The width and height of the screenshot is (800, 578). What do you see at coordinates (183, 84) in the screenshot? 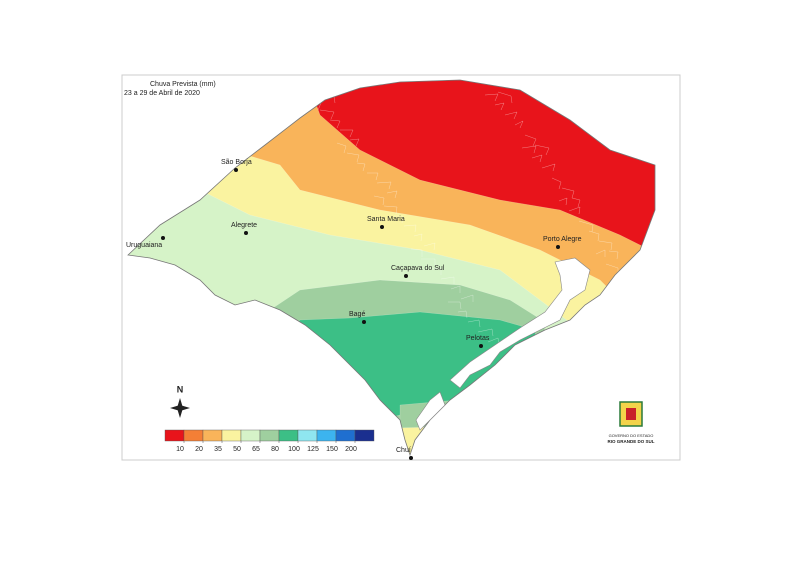
I see `map-title: Chuva Prevista (mm)` at bounding box center [183, 84].